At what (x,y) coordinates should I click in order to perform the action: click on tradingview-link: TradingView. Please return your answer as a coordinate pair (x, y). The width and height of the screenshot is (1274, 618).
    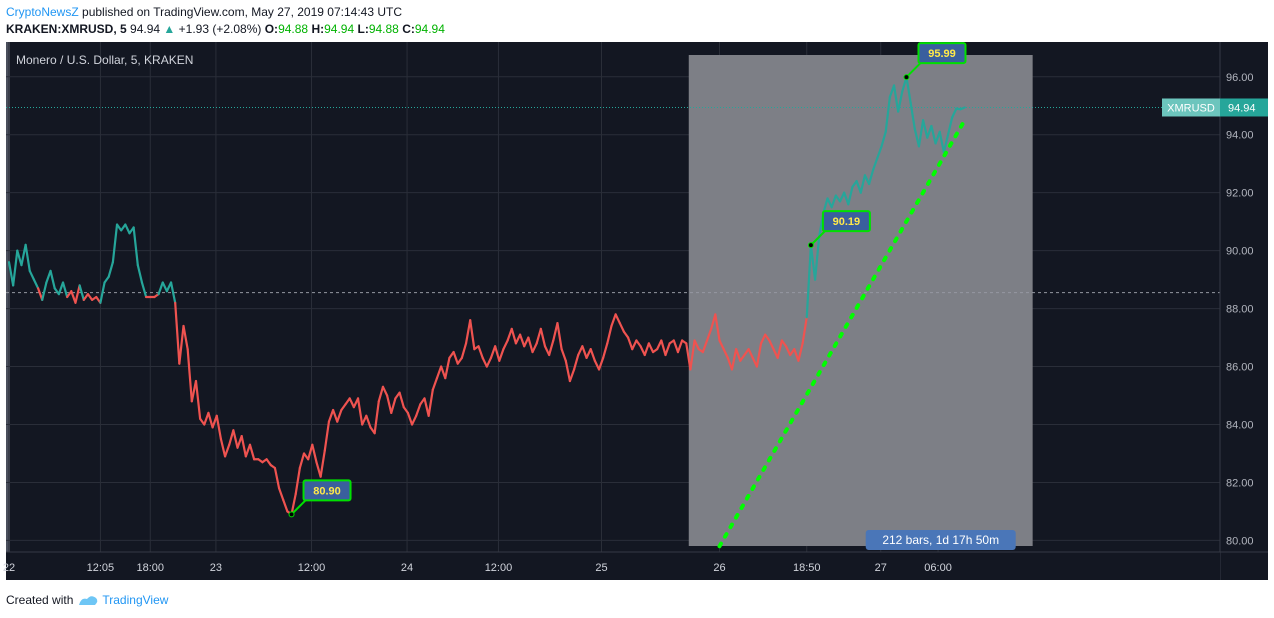
    Looking at the image, I should click on (135, 600).